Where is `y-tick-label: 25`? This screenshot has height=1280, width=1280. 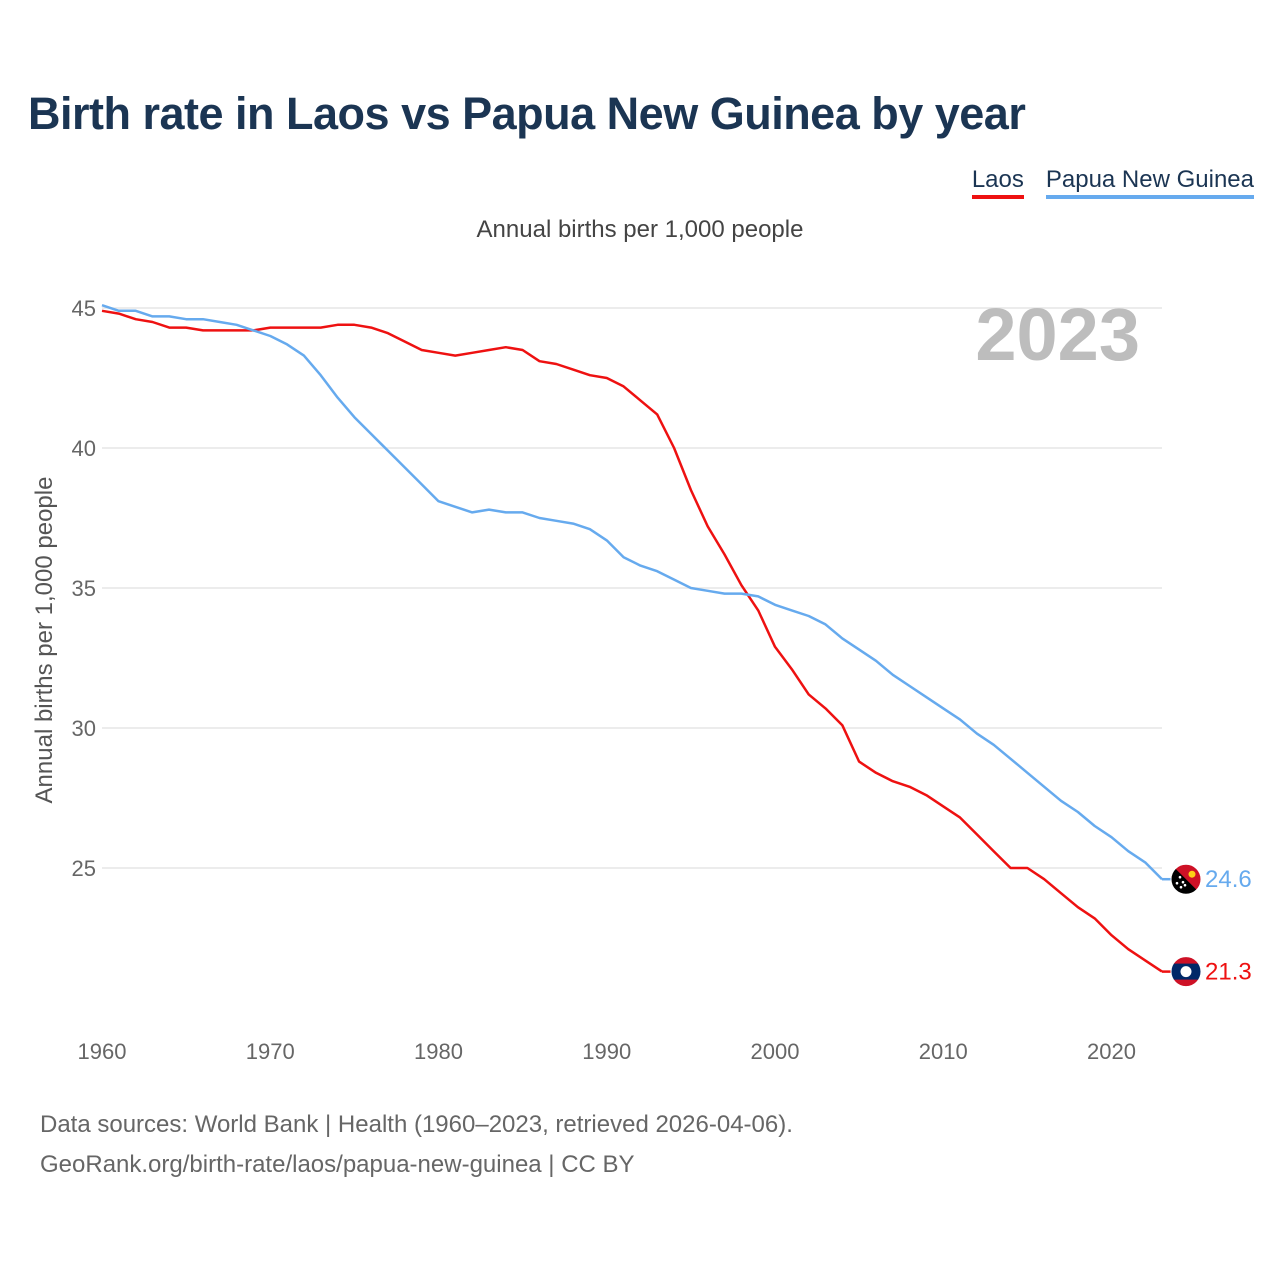 y-tick-label: 25 is located at coordinates (84, 868).